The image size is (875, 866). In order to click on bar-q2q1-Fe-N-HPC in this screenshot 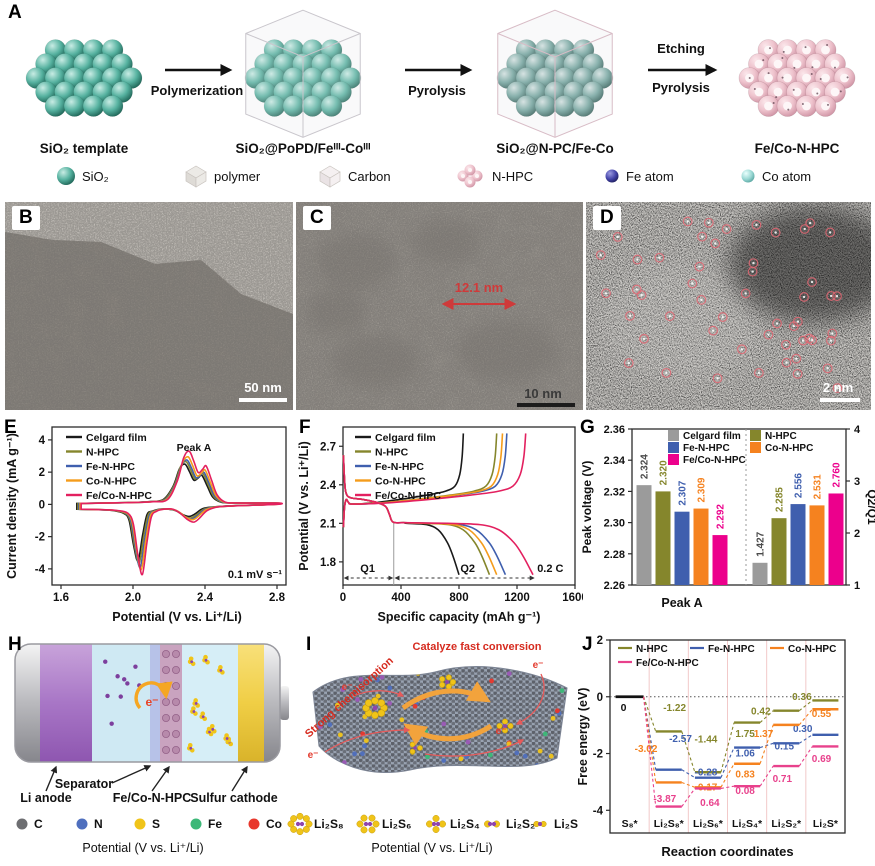, I will do `click(798, 544)`.